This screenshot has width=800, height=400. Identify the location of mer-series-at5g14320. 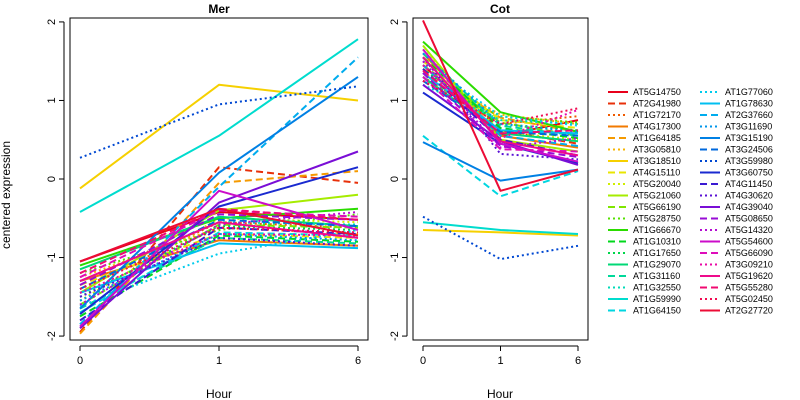
(219, 258).